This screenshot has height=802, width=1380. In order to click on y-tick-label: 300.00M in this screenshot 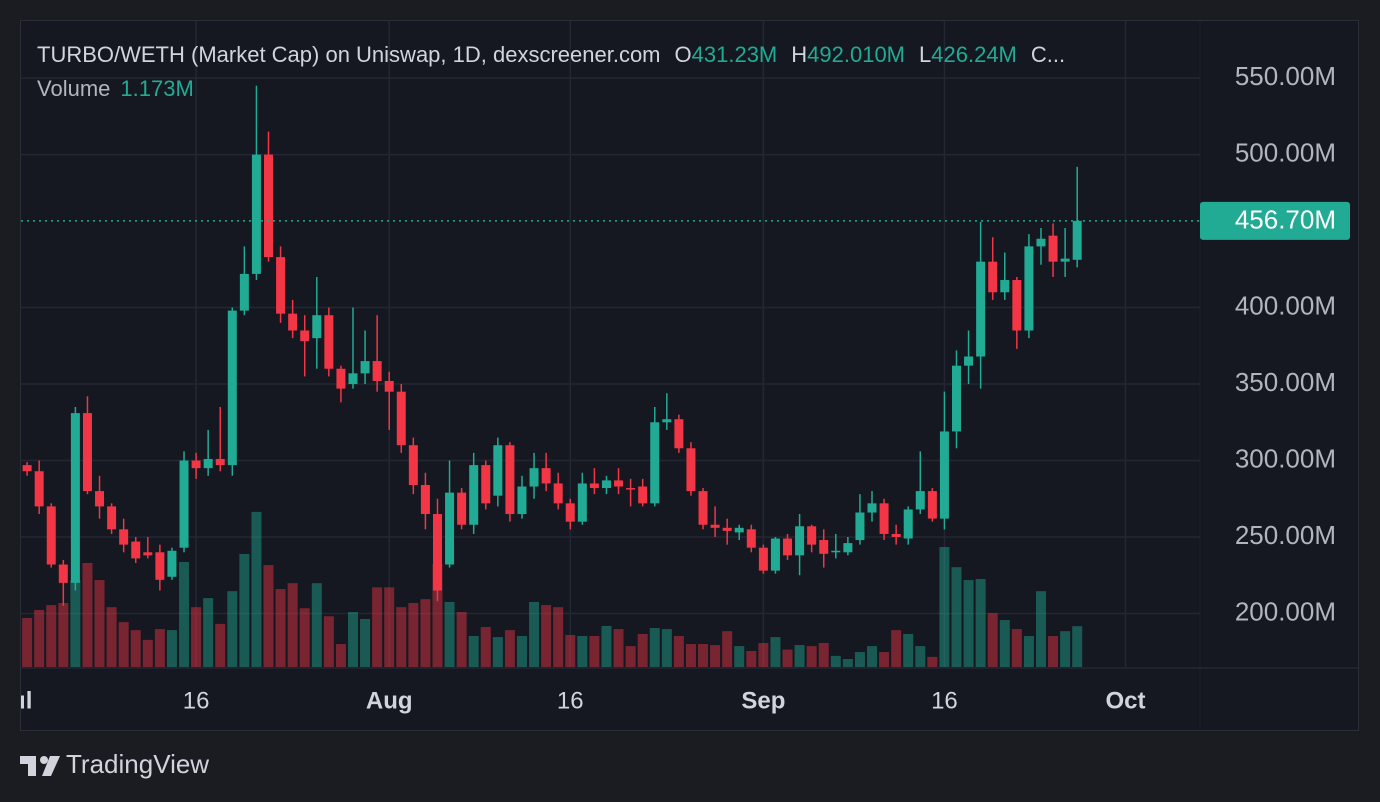, I will do `click(1285, 458)`.